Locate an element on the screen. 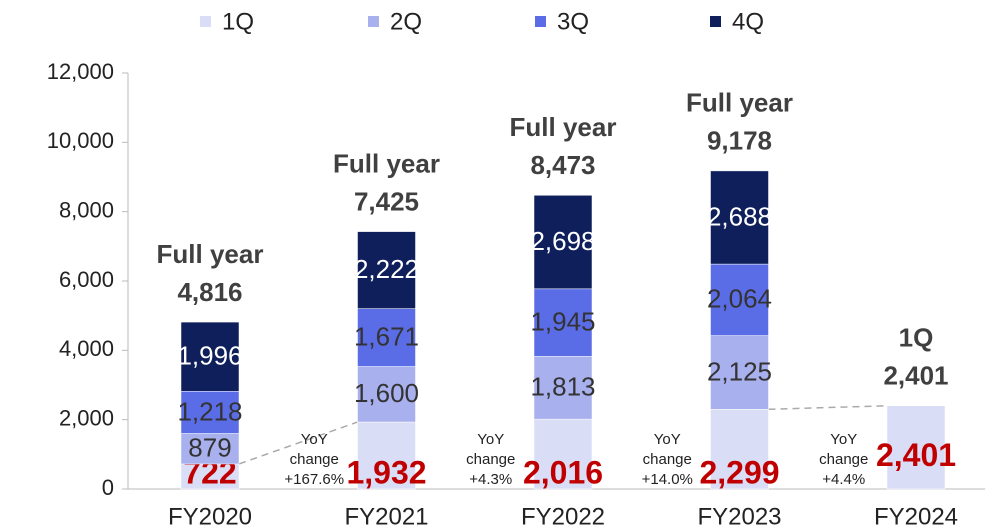 The image size is (993, 532). y-tick-label: 6,000 is located at coordinates (86, 279).